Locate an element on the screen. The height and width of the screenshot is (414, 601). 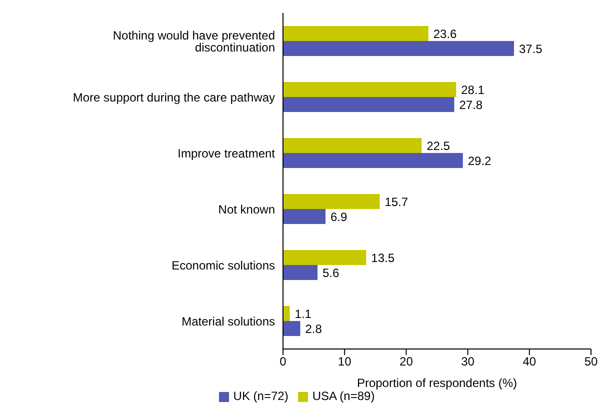
data-label: 2.8 is located at coordinates (313, 329).